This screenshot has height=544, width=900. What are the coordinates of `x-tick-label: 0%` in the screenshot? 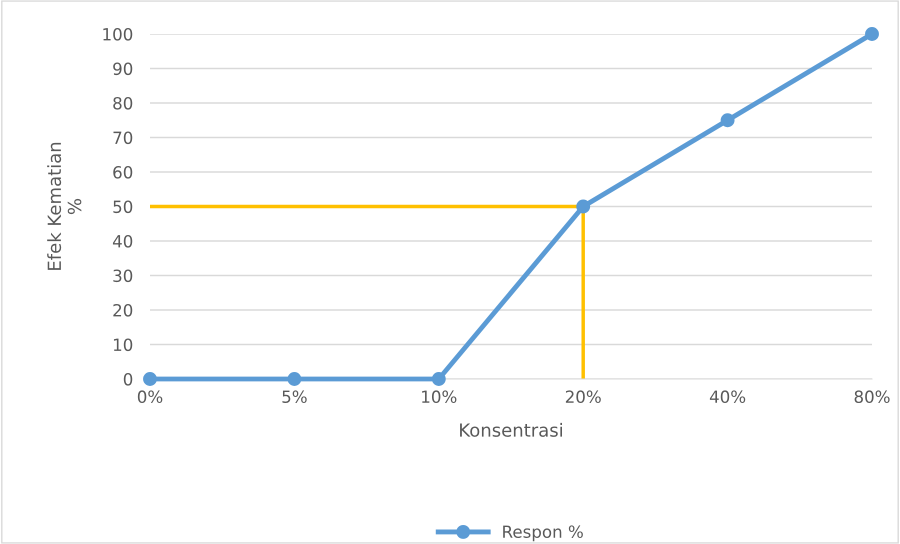 It's located at (150, 397).